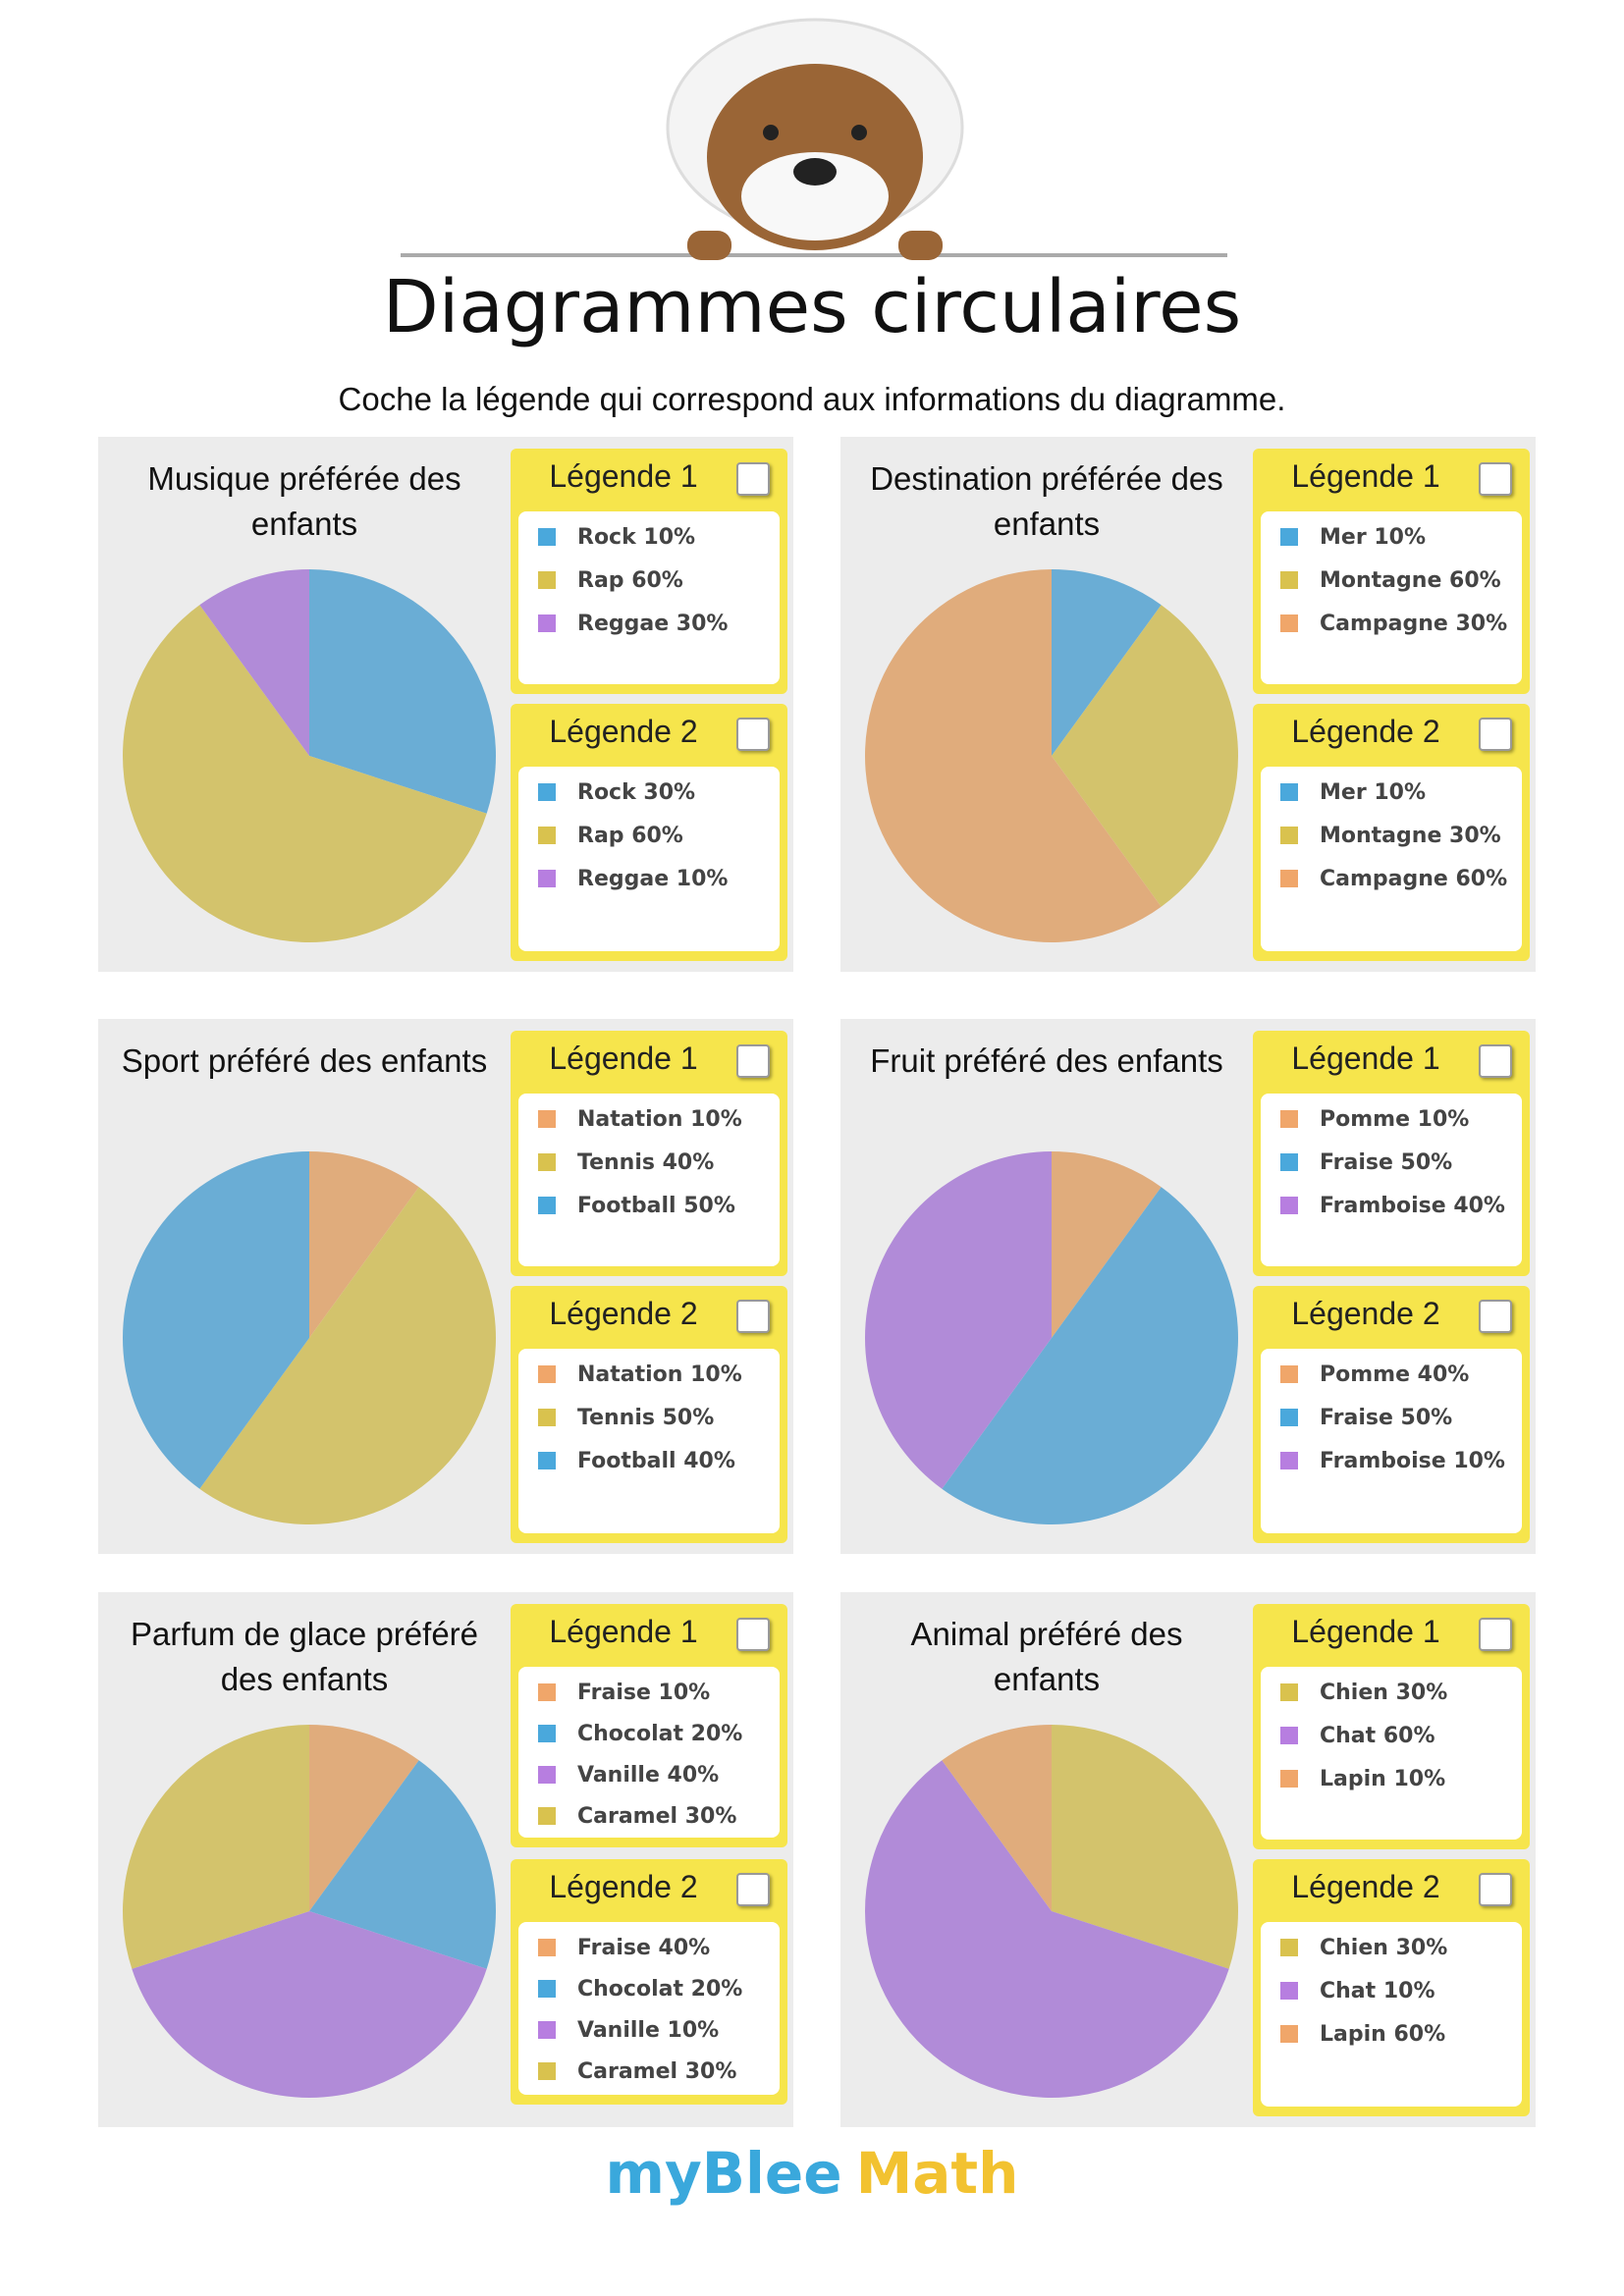 Image resolution: width=1624 pixels, height=2296 pixels. Describe the element at coordinates (1046, 501) in the screenshot. I see `chart-title: Destination préférée des enfants` at that location.